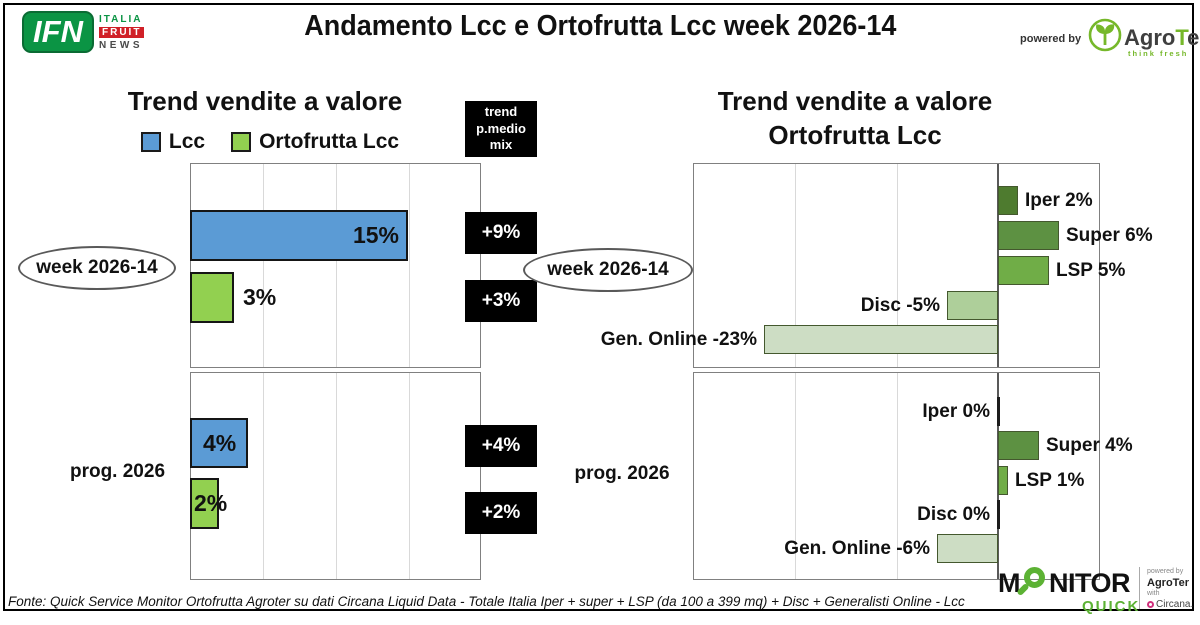 This screenshot has height=625, width=1200. What do you see at coordinates (117, 471) in the screenshot?
I see `left-group-label-prog: prog. 2026` at bounding box center [117, 471].